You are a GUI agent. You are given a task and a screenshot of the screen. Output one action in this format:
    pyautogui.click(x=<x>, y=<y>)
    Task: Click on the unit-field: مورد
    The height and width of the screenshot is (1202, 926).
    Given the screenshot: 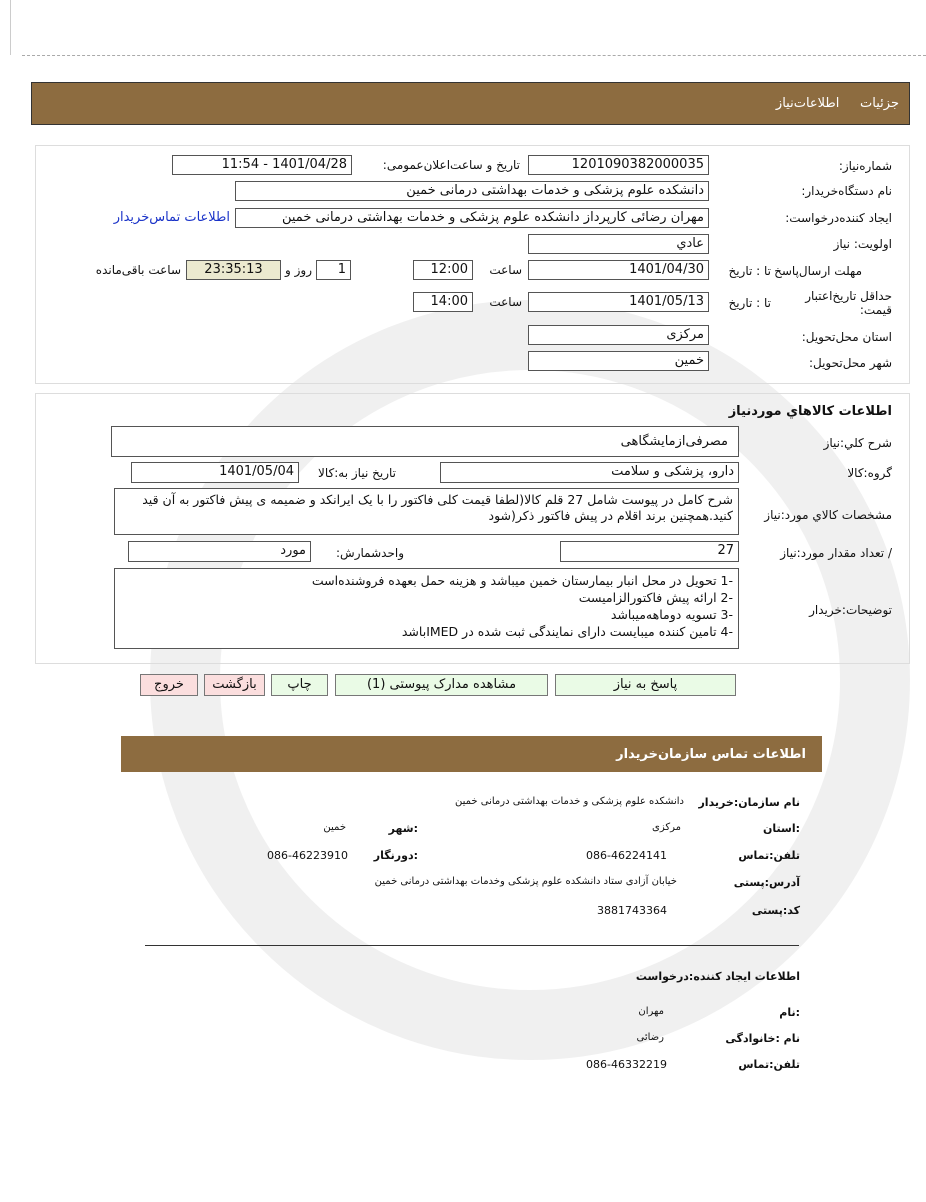 What is the action you would take?
    pyautogui.click(x=219, y=551)
    